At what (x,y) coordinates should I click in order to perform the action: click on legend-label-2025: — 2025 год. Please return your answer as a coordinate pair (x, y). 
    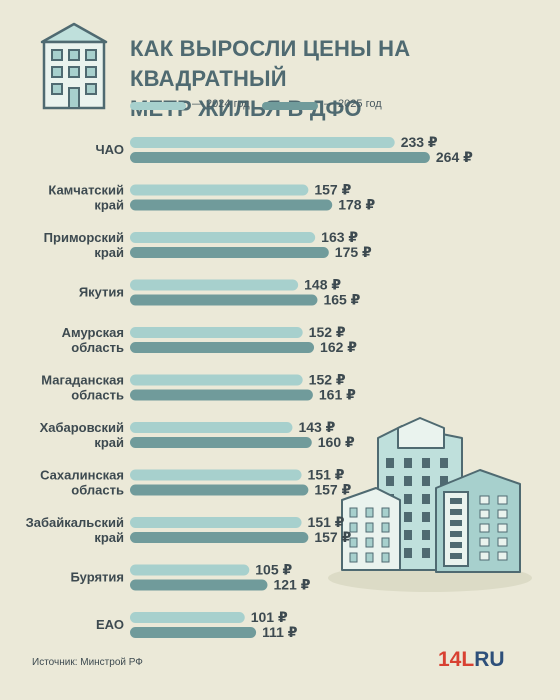
    Looking at the image, I should click on (353, 104).